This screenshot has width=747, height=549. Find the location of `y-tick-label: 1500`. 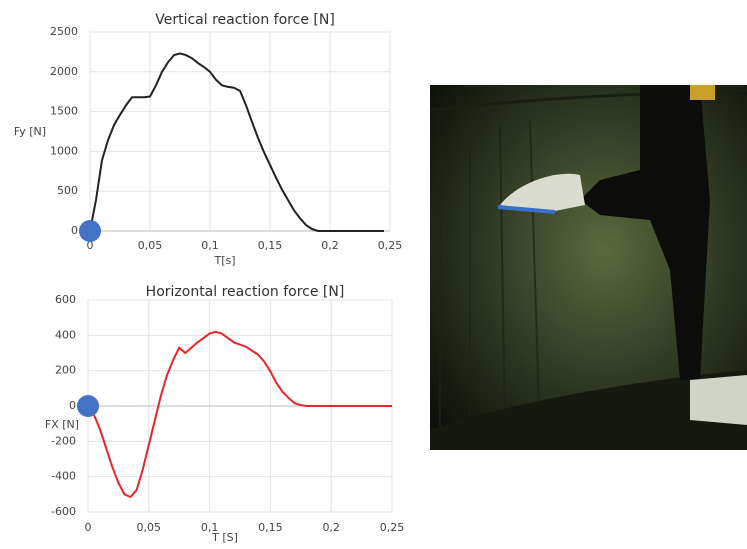

y-tick-label: 1500 is located at coordinates (64, 111).